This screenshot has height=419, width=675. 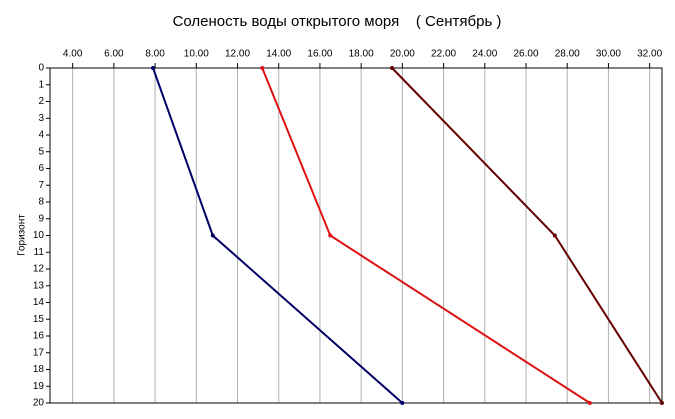 I want to click on y-tick-label: 16, so click(x=39, y=336).